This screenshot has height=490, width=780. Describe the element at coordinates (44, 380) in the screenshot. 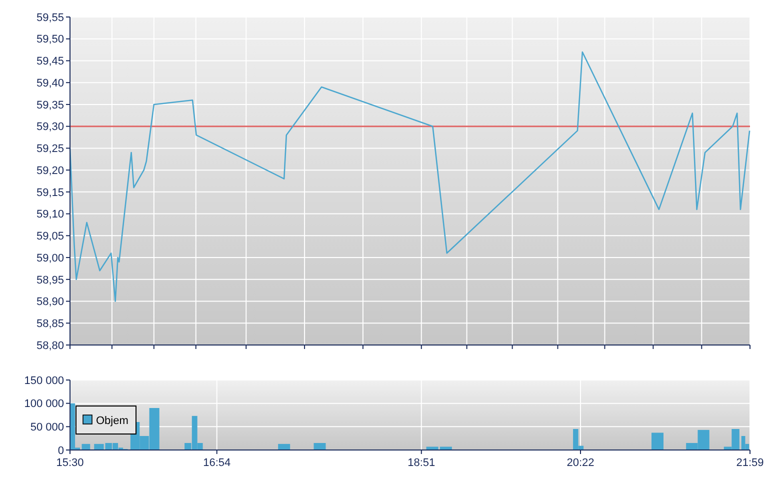

I see `y-tick-label: 150 000` at that location.